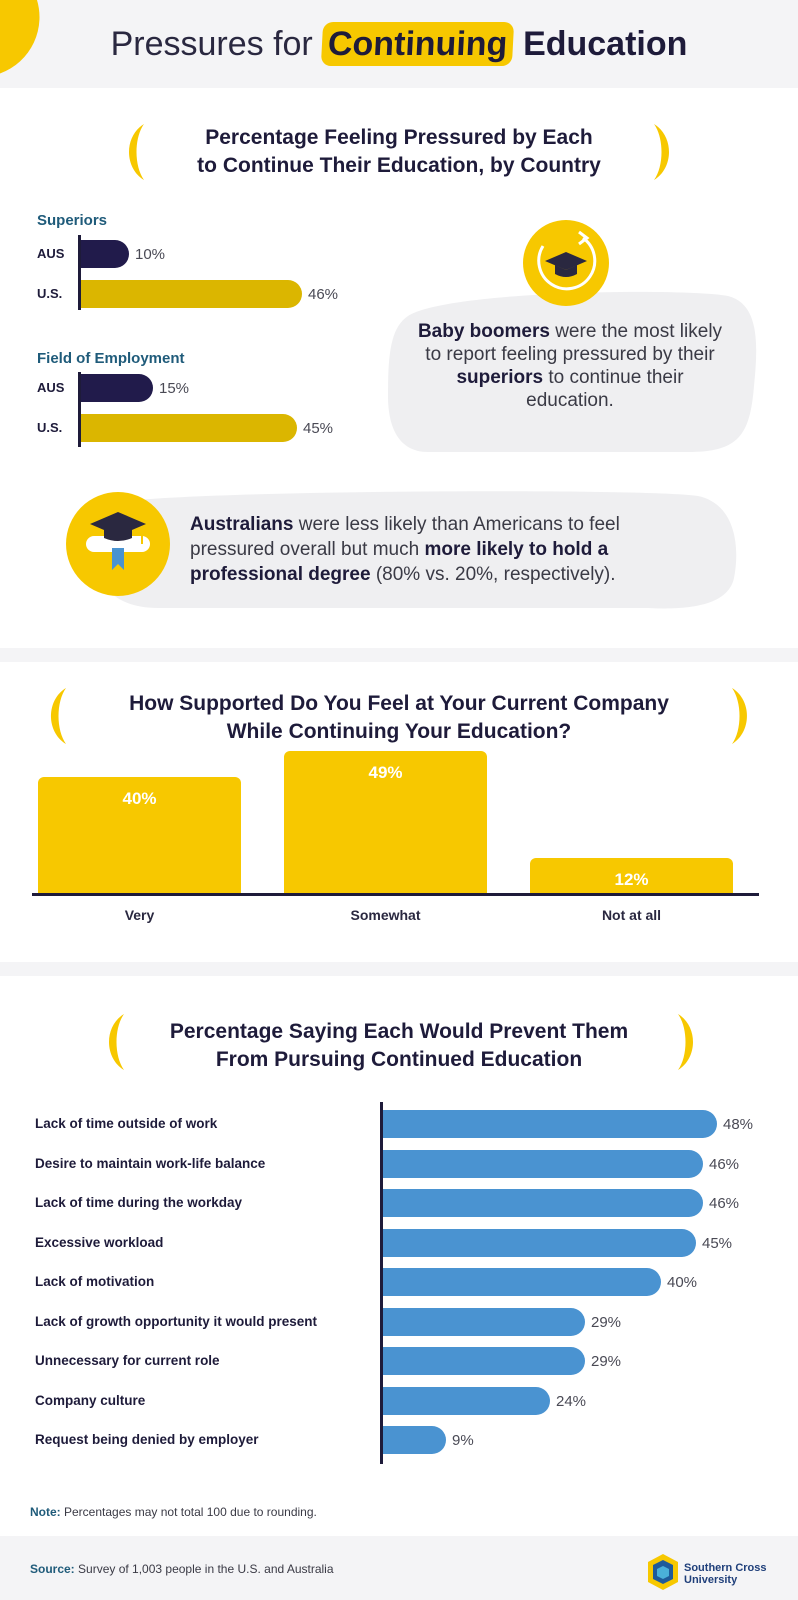  I want to click on barrier-category-label: Lack of motivation, so click(95, 1281).